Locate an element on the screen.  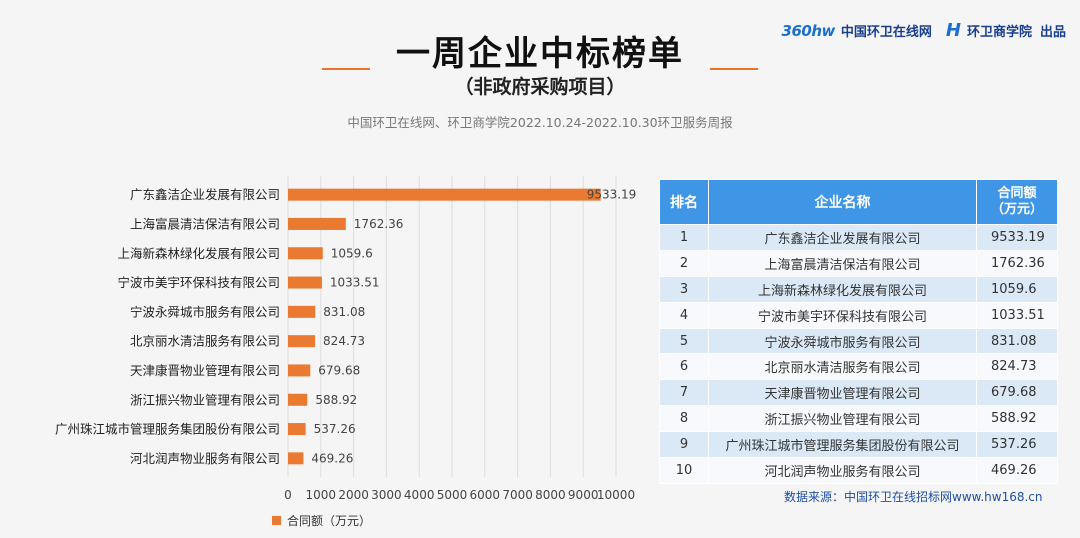
cell-name: 北京丽水清洁服务有限公司 is located at coordinates (842, 367).